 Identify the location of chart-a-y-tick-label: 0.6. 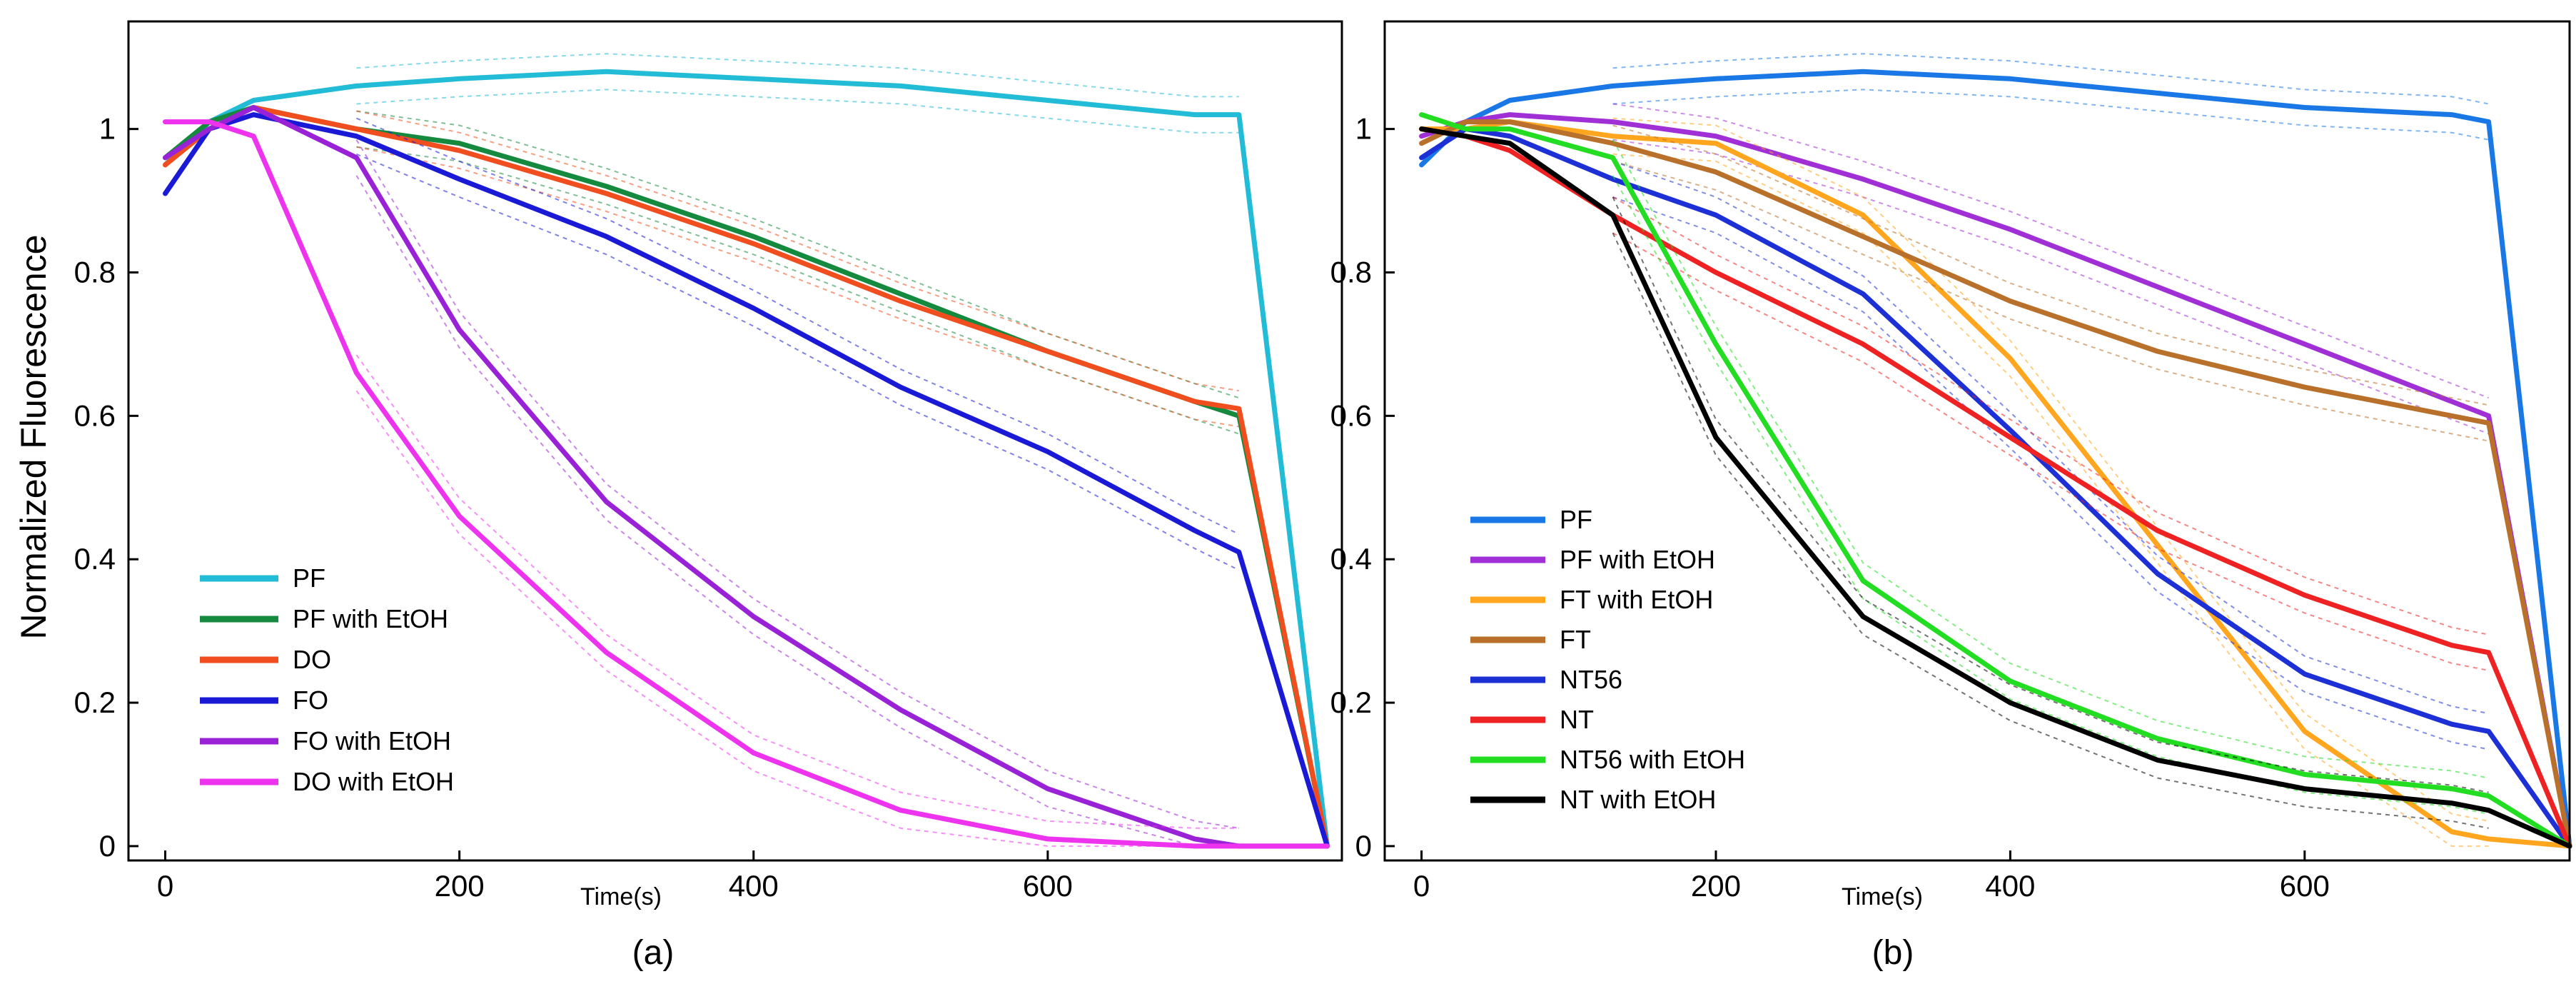
(95, 415).